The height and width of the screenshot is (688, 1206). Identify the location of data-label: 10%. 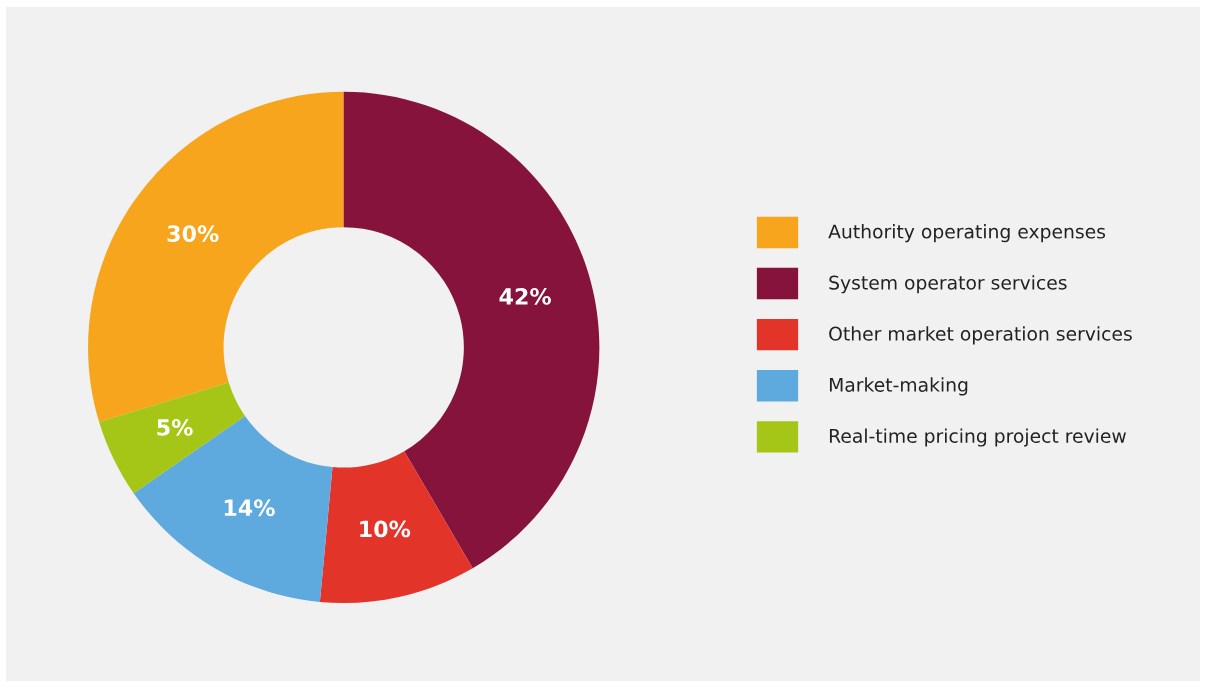
(385, 529).